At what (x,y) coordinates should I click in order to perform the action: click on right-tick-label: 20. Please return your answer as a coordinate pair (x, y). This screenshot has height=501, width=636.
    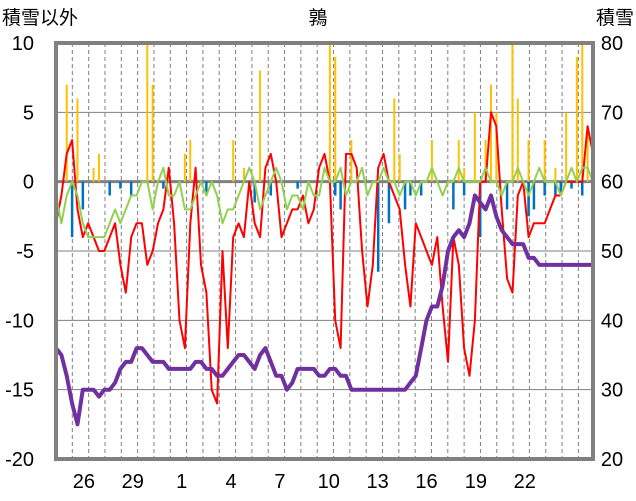
    Looking at the image, I should click on (612, 460).